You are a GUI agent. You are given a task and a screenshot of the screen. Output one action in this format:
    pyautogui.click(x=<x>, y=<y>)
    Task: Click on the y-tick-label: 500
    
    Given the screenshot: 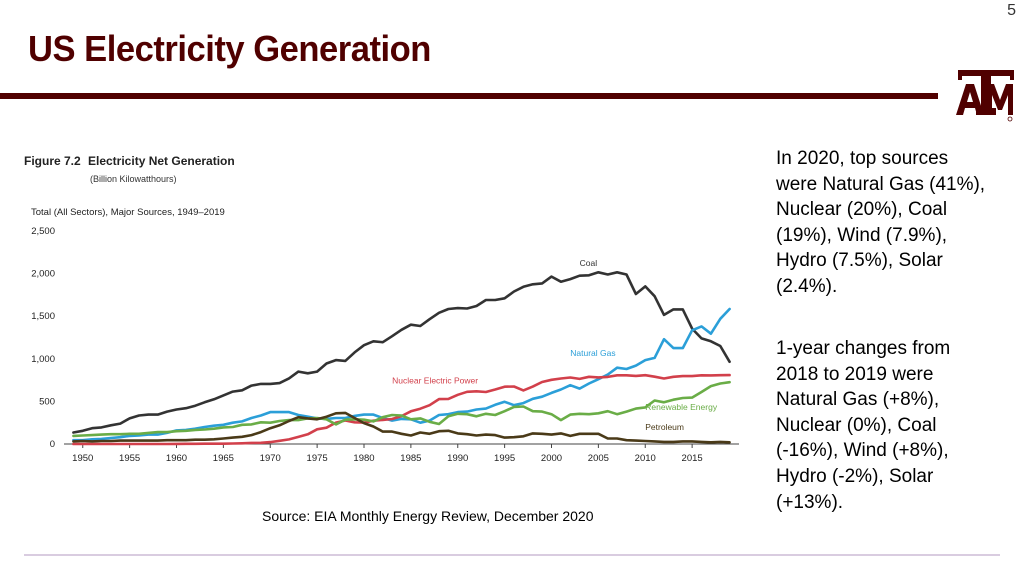 What is the action you would take?
    pyautogui.click(x=47, y=401)
    